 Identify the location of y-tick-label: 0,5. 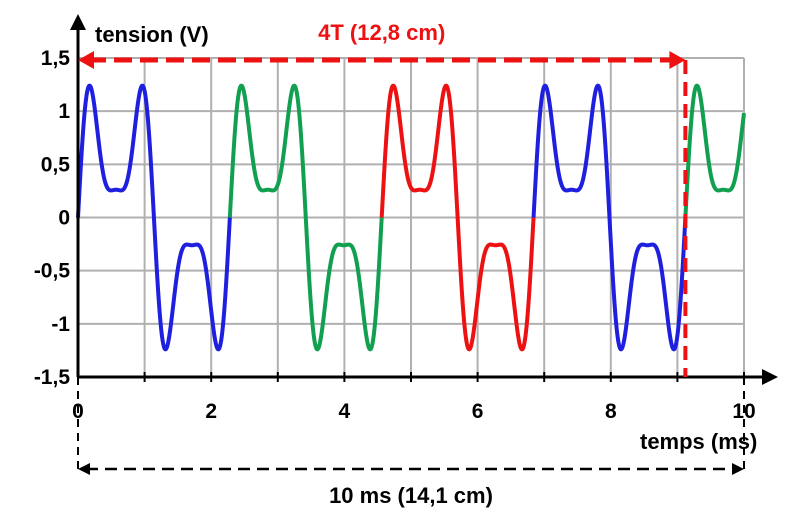
(56, 164).